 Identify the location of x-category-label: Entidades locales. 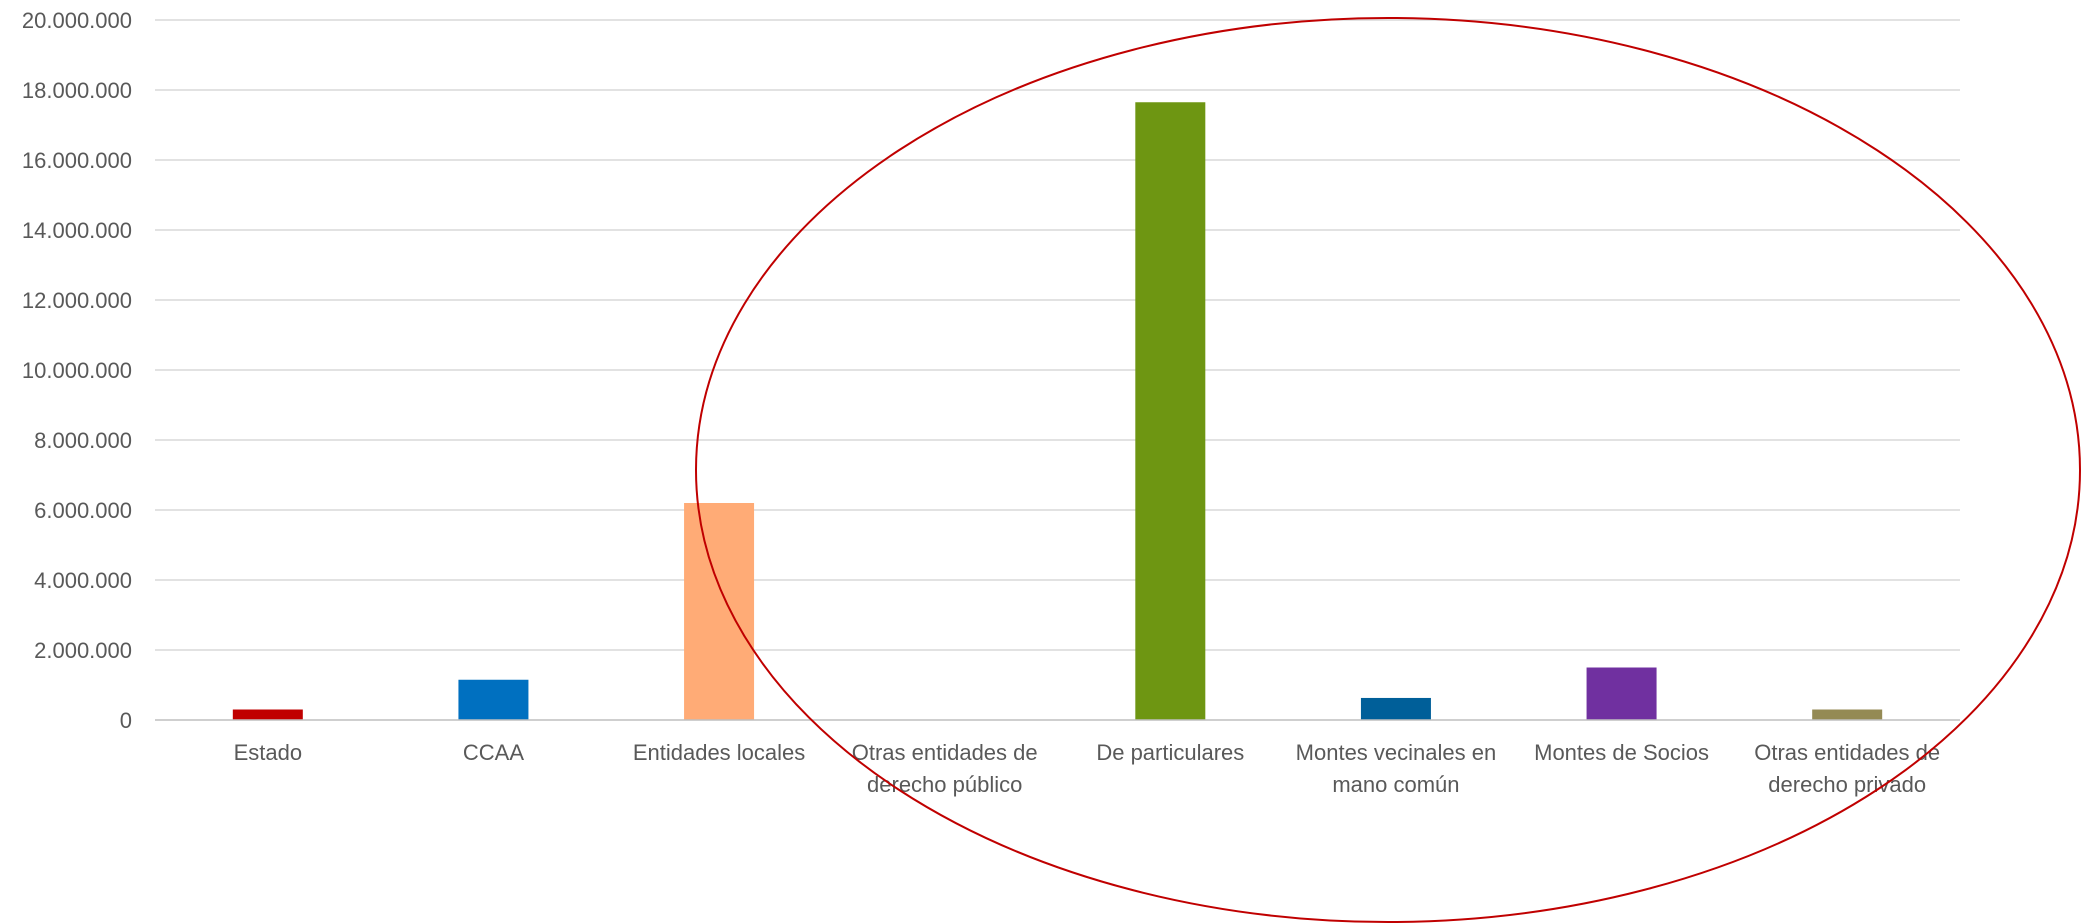
(719, 752).